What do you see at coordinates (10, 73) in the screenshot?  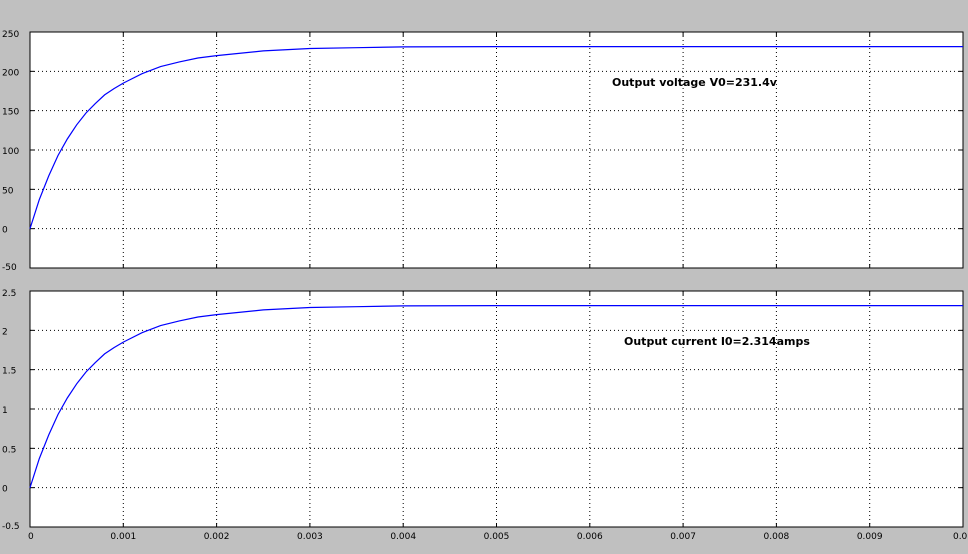 I see `y-tick-label: 200` at bounding box center [10, 73].